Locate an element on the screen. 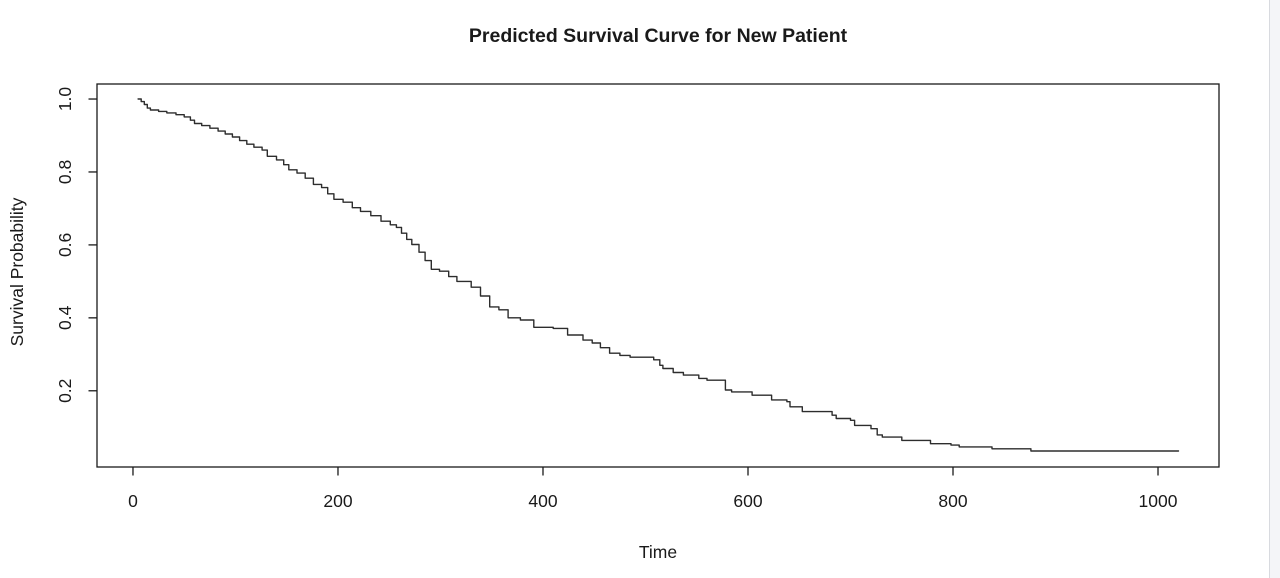  y-tick-label: 0.6 is located at coordinates (65, 245).